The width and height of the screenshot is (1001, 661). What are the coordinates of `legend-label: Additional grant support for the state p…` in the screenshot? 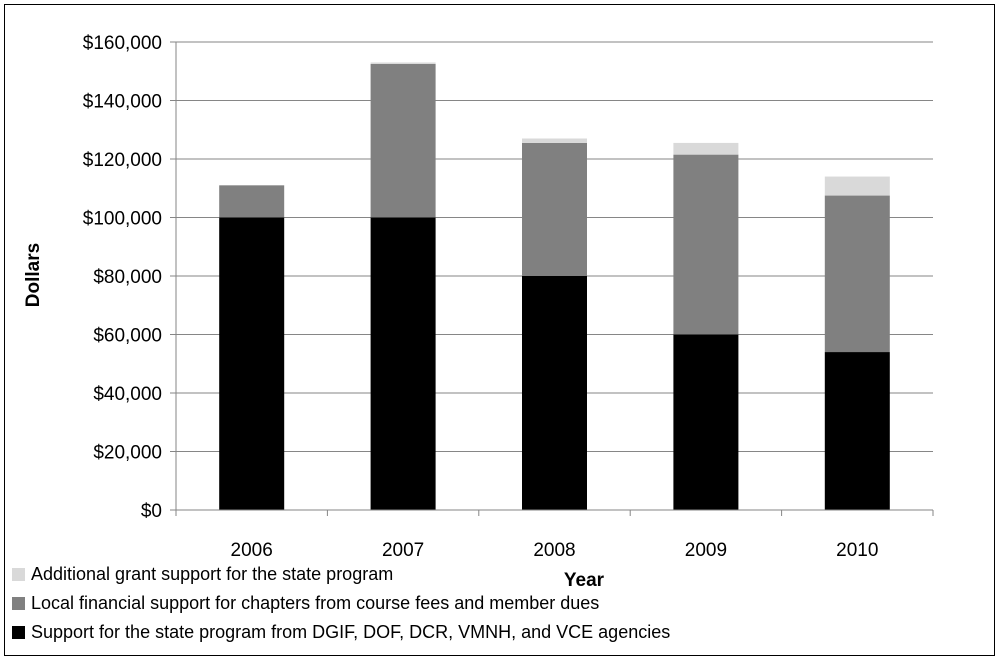 It's located at (212, 574).